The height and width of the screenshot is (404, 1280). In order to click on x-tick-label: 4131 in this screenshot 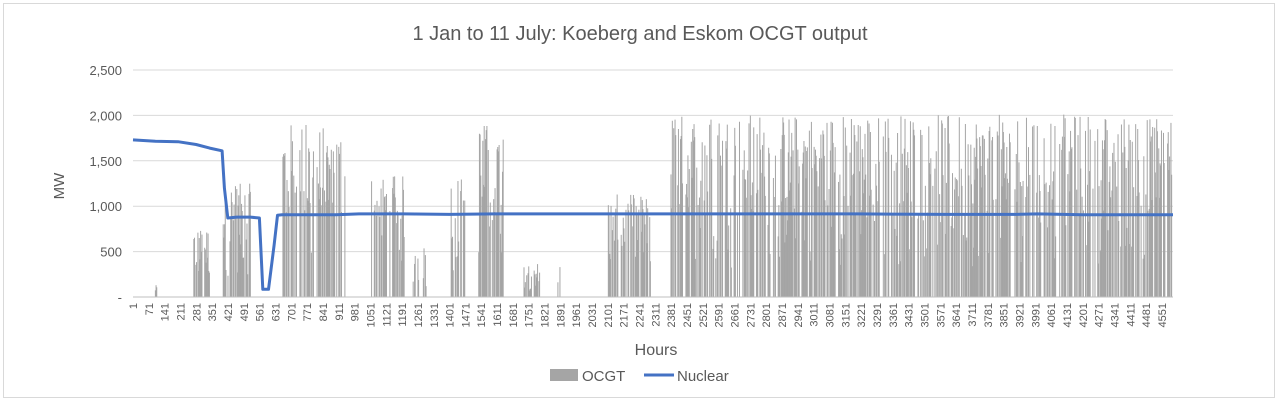, I will do `click(1068, 315)`.